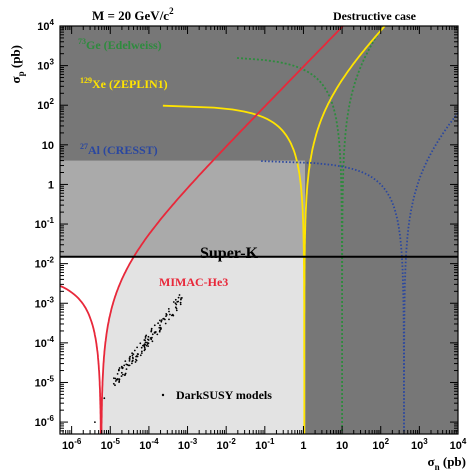  I want to click on x-tick-label: 10⁻², so click(226, 444).